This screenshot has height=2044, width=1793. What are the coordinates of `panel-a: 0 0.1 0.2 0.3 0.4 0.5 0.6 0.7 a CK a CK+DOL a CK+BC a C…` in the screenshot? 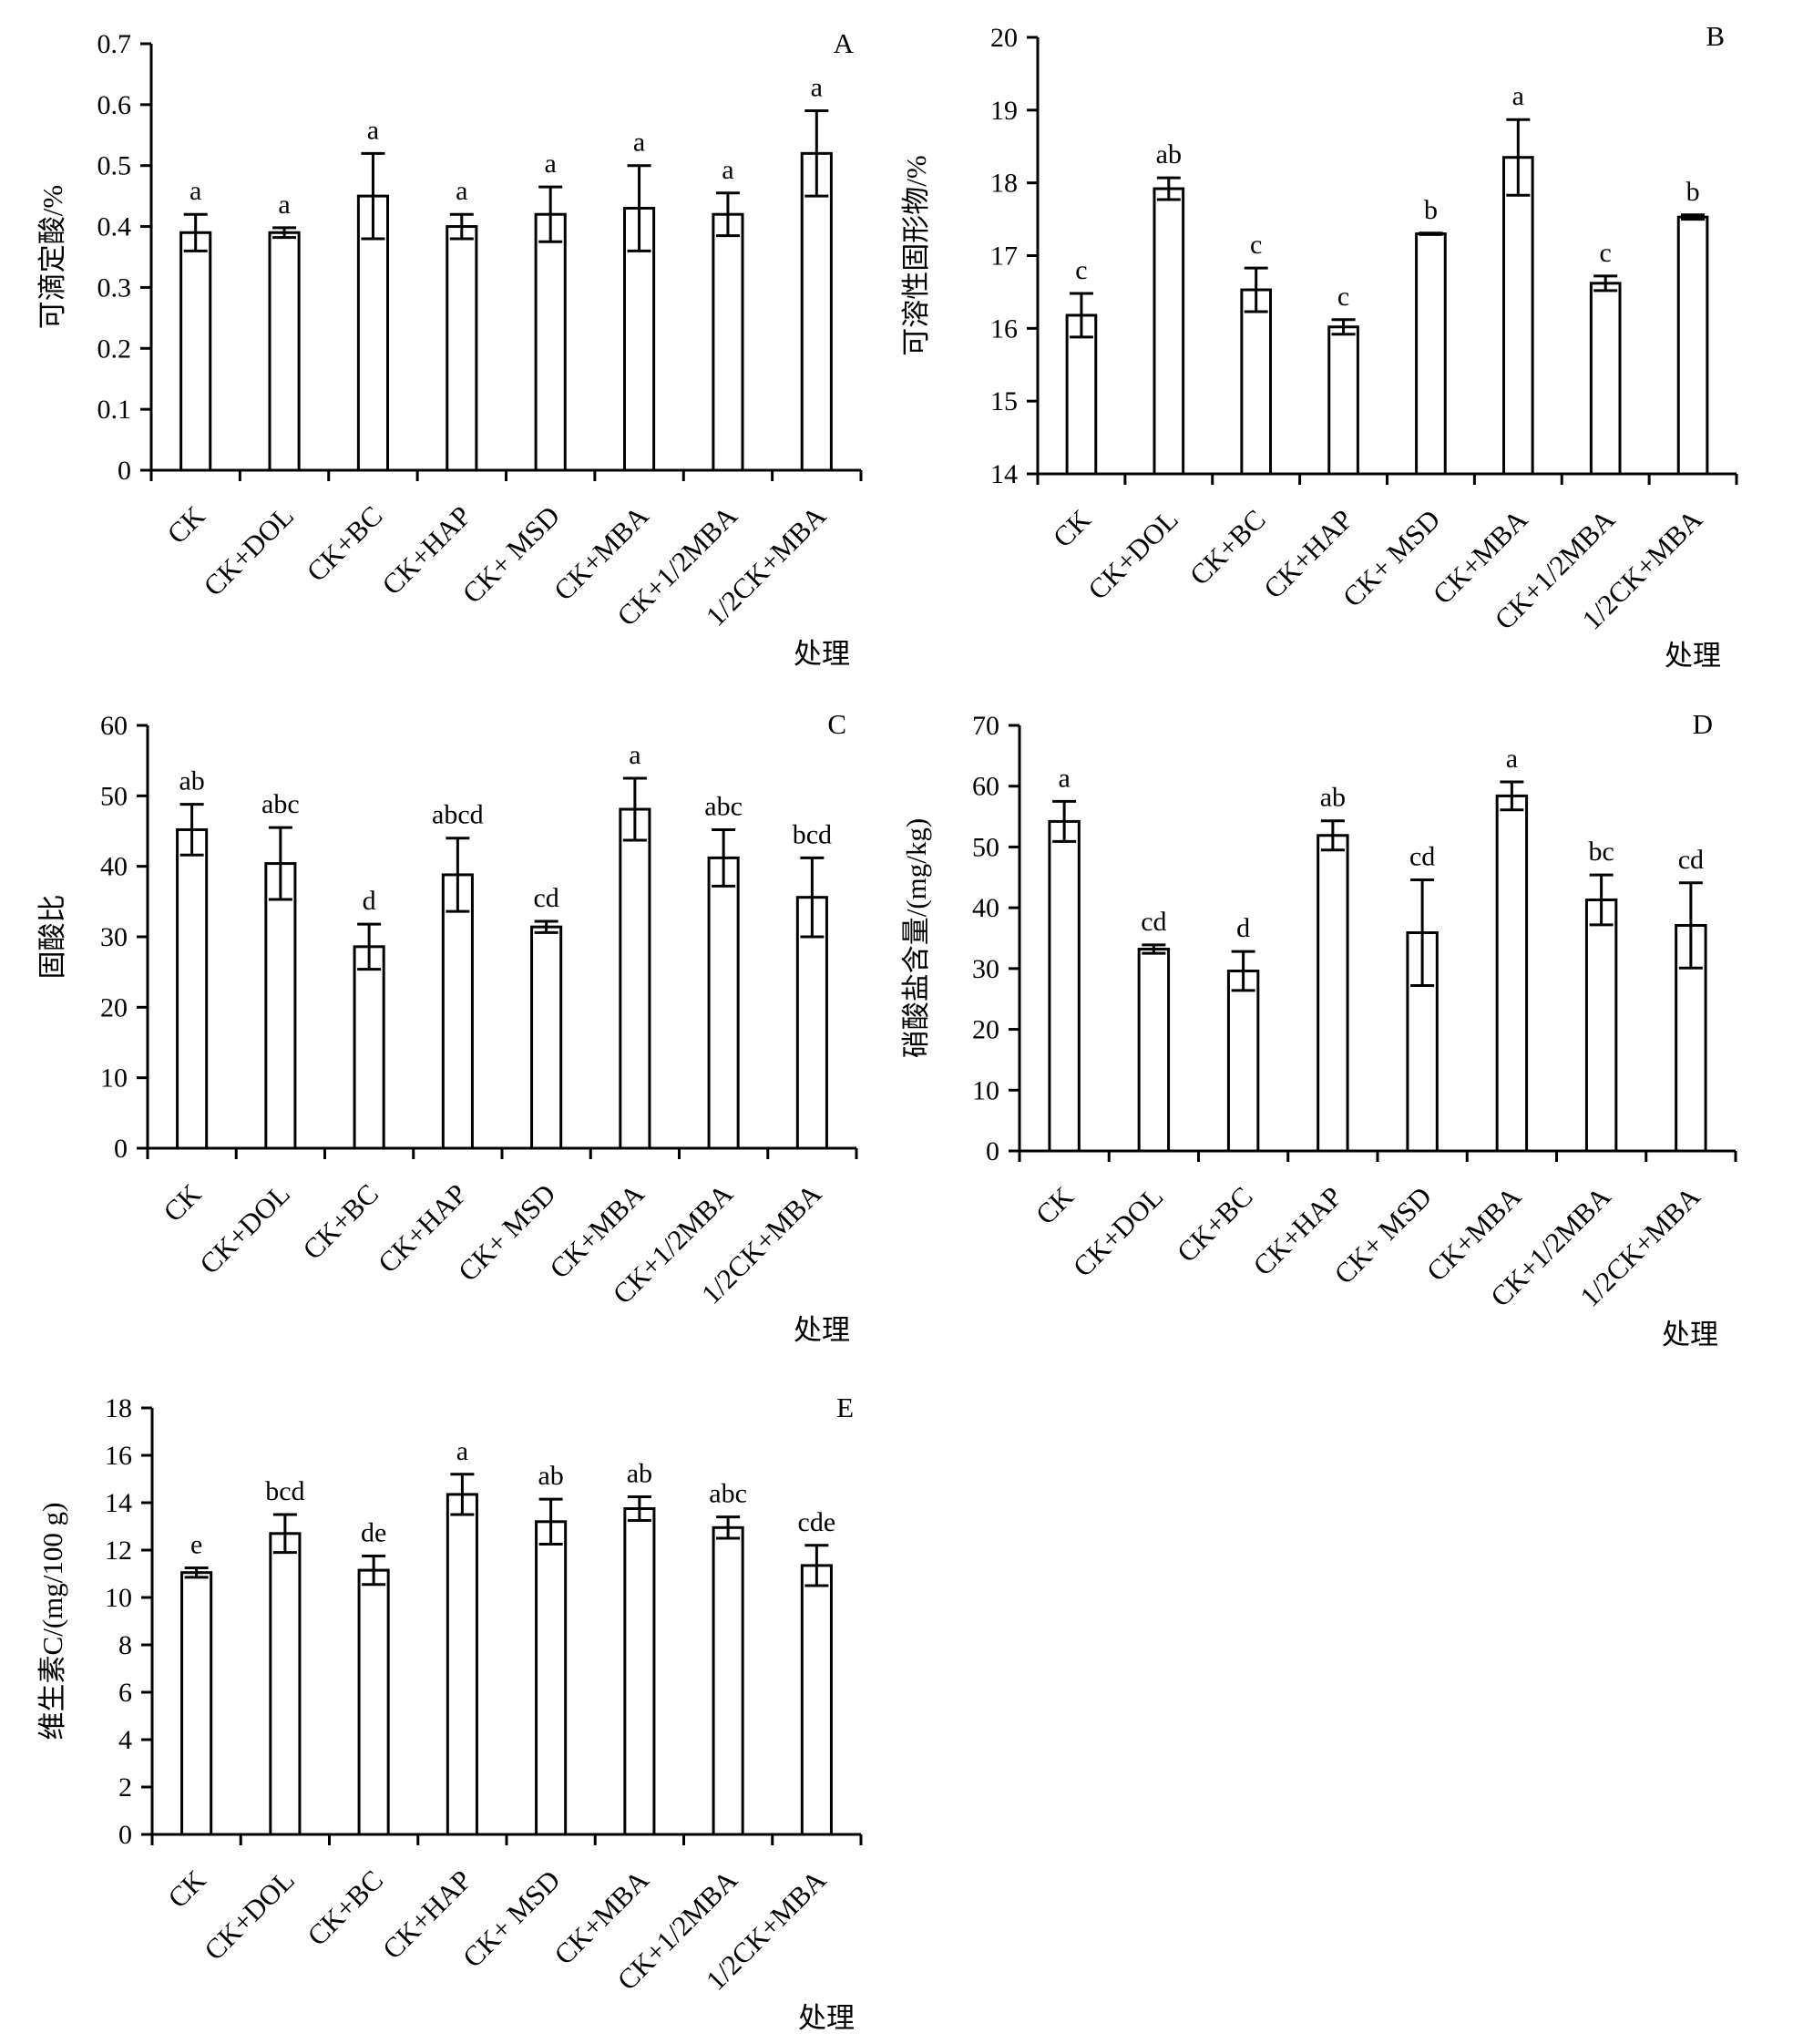 It's located at (450, 348).